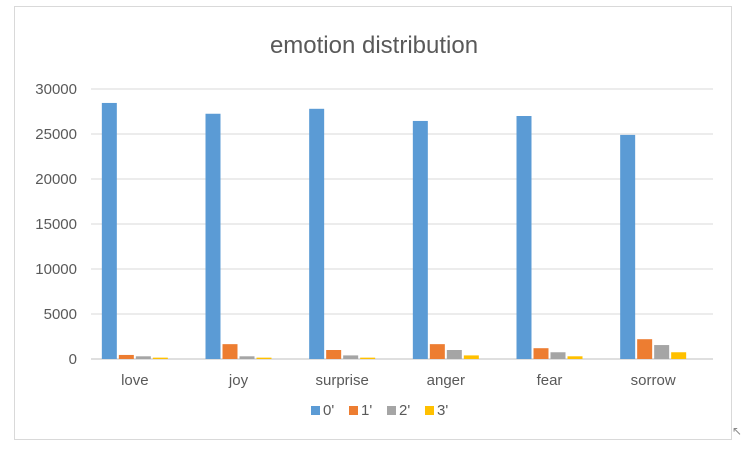 The height and width of the screenshot is (452, 741). Describe the element at coordinates (135, 380) in the screenshot. I see `x-category-label: love` at that location.